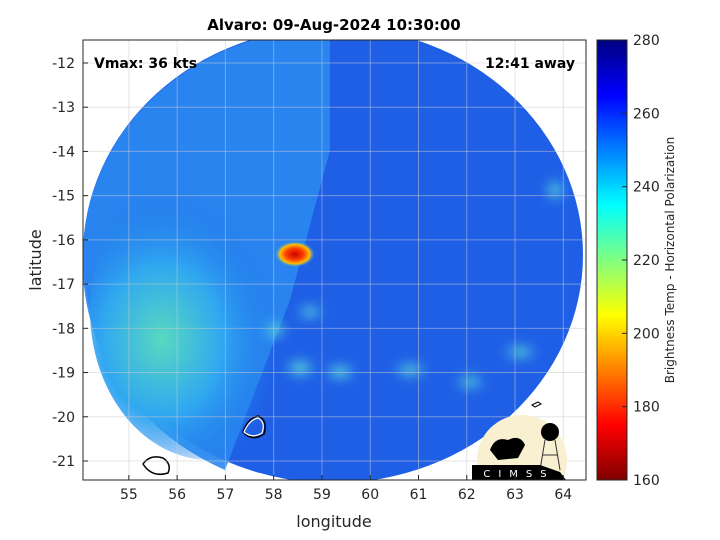  I want to click on y-tick-label: -19, so click(63, 374).